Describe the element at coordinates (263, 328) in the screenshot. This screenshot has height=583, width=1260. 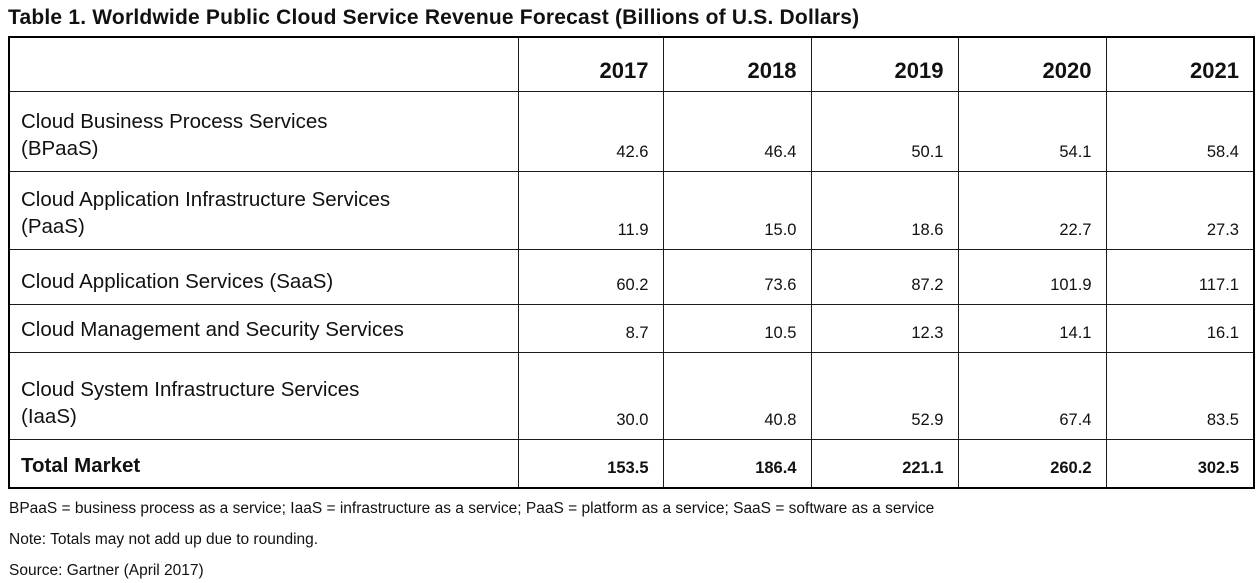
I see `row-label: Cloud Management and Security Services` at that location.